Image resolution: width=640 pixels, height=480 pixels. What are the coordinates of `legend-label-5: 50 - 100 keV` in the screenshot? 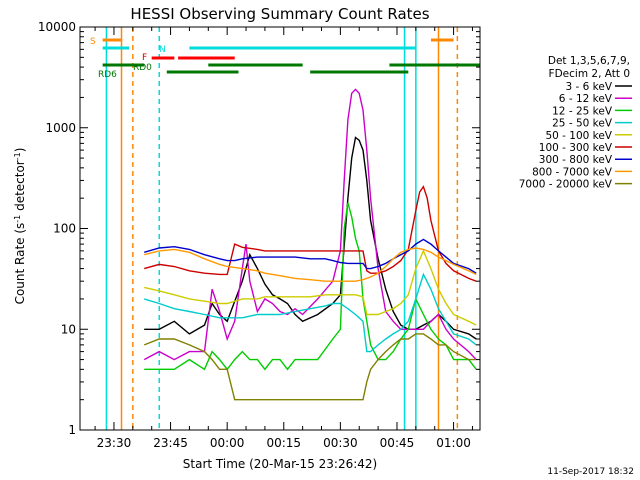 It's located at (578, 136).